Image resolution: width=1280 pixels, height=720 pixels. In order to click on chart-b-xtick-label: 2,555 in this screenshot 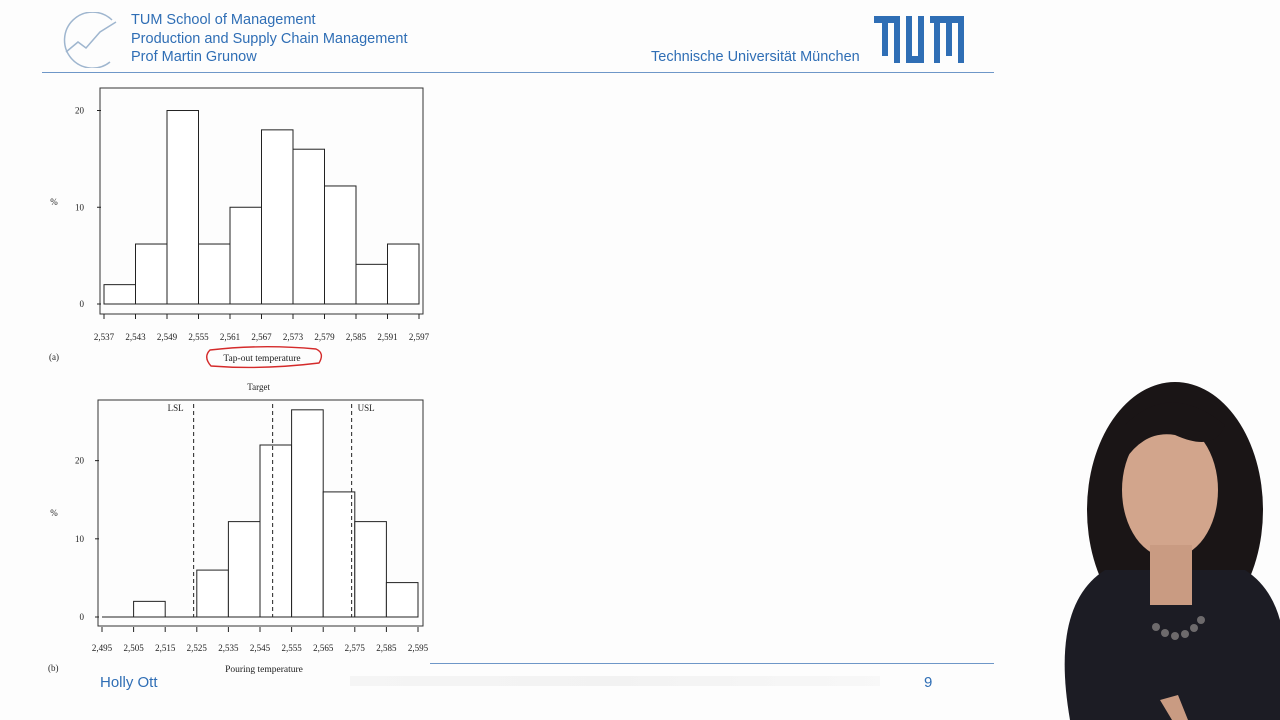, I will do `click(291, 648)`.